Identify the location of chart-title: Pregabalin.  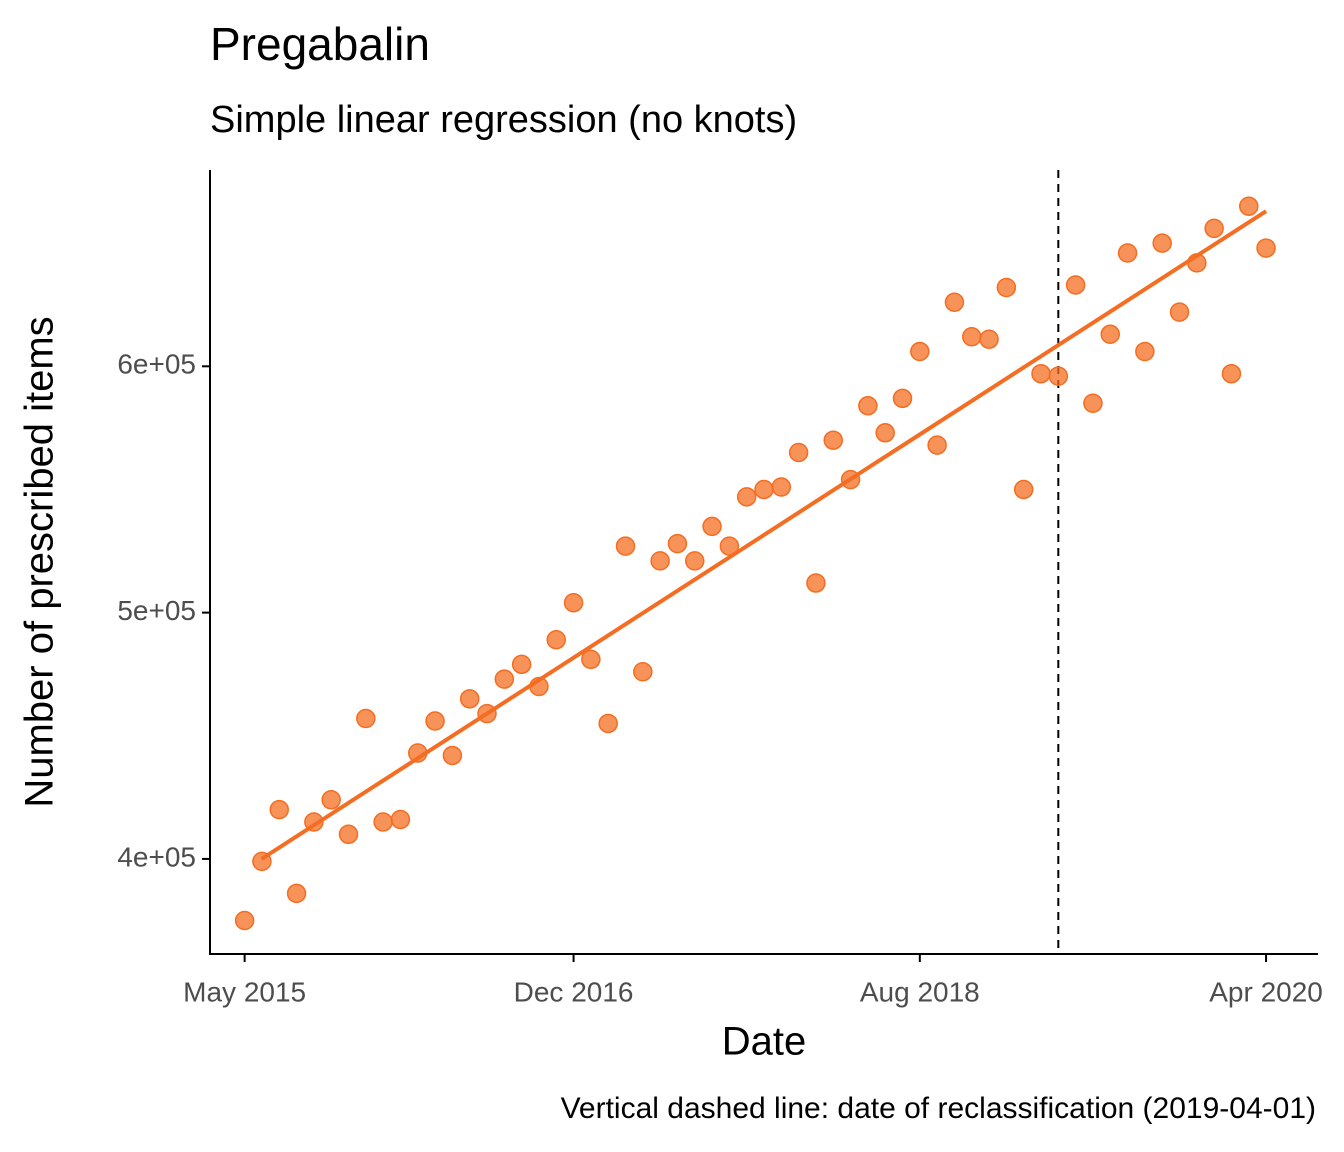
(320, 44).